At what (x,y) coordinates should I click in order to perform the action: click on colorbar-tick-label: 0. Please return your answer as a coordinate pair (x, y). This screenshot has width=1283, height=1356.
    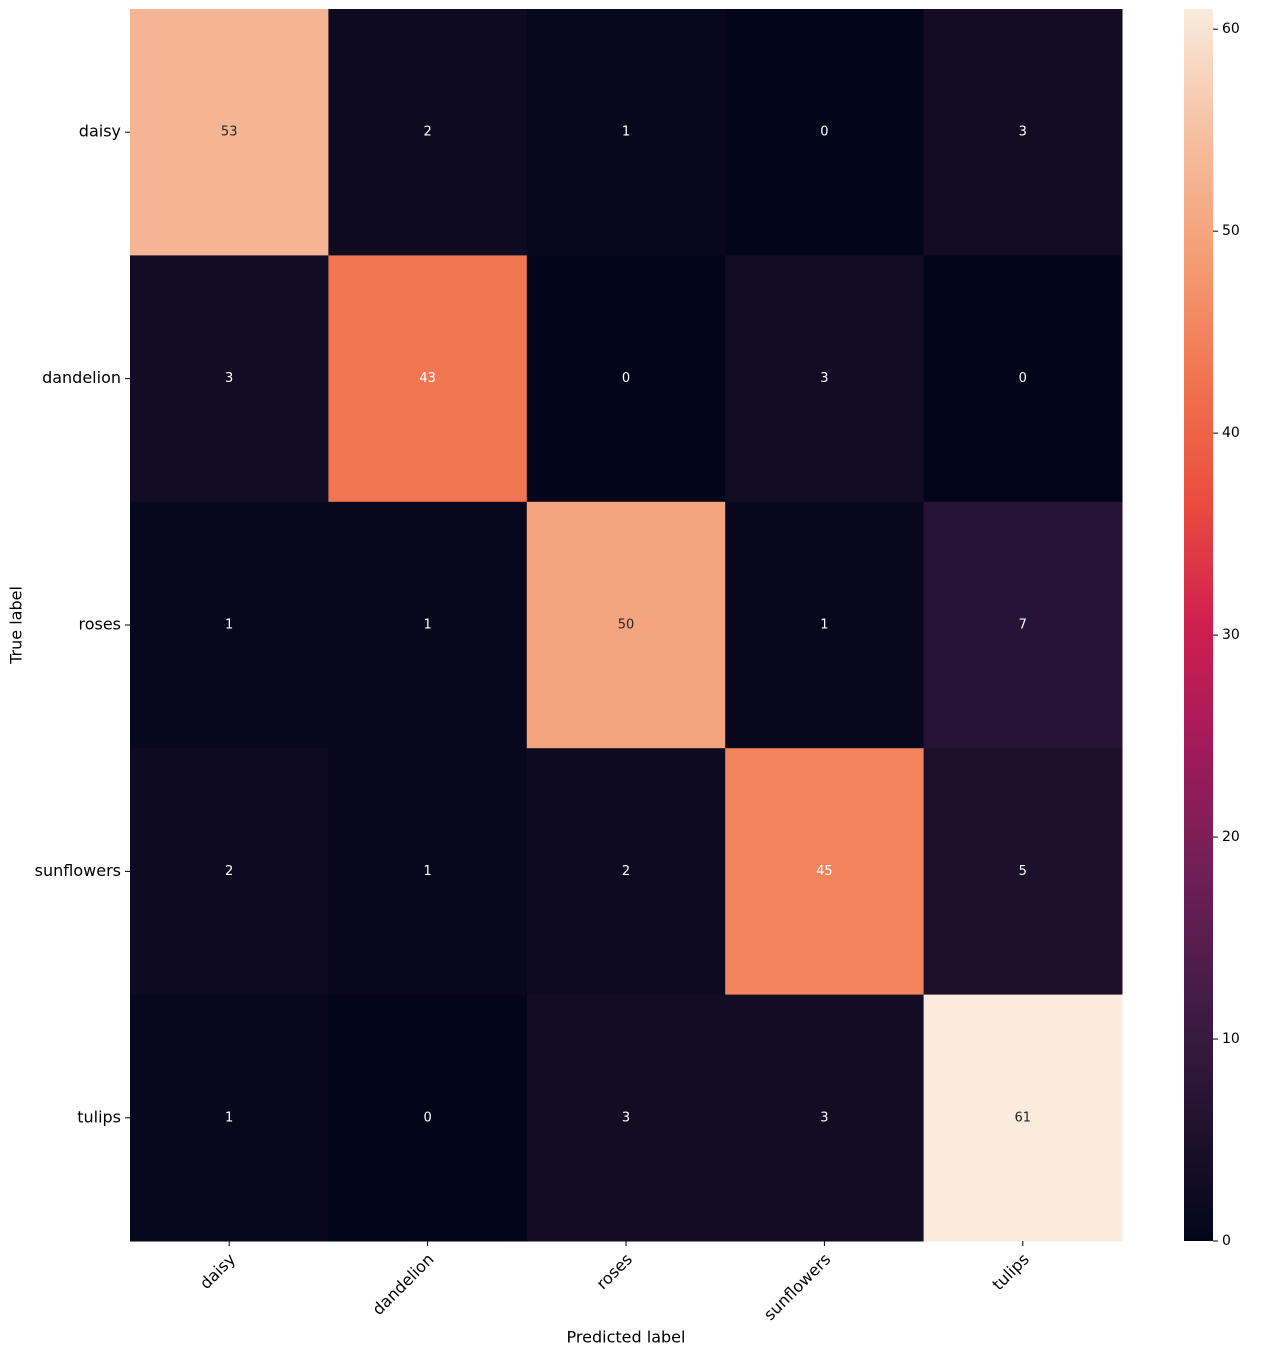
    Looking at the image, I should click on (1226, 1241).